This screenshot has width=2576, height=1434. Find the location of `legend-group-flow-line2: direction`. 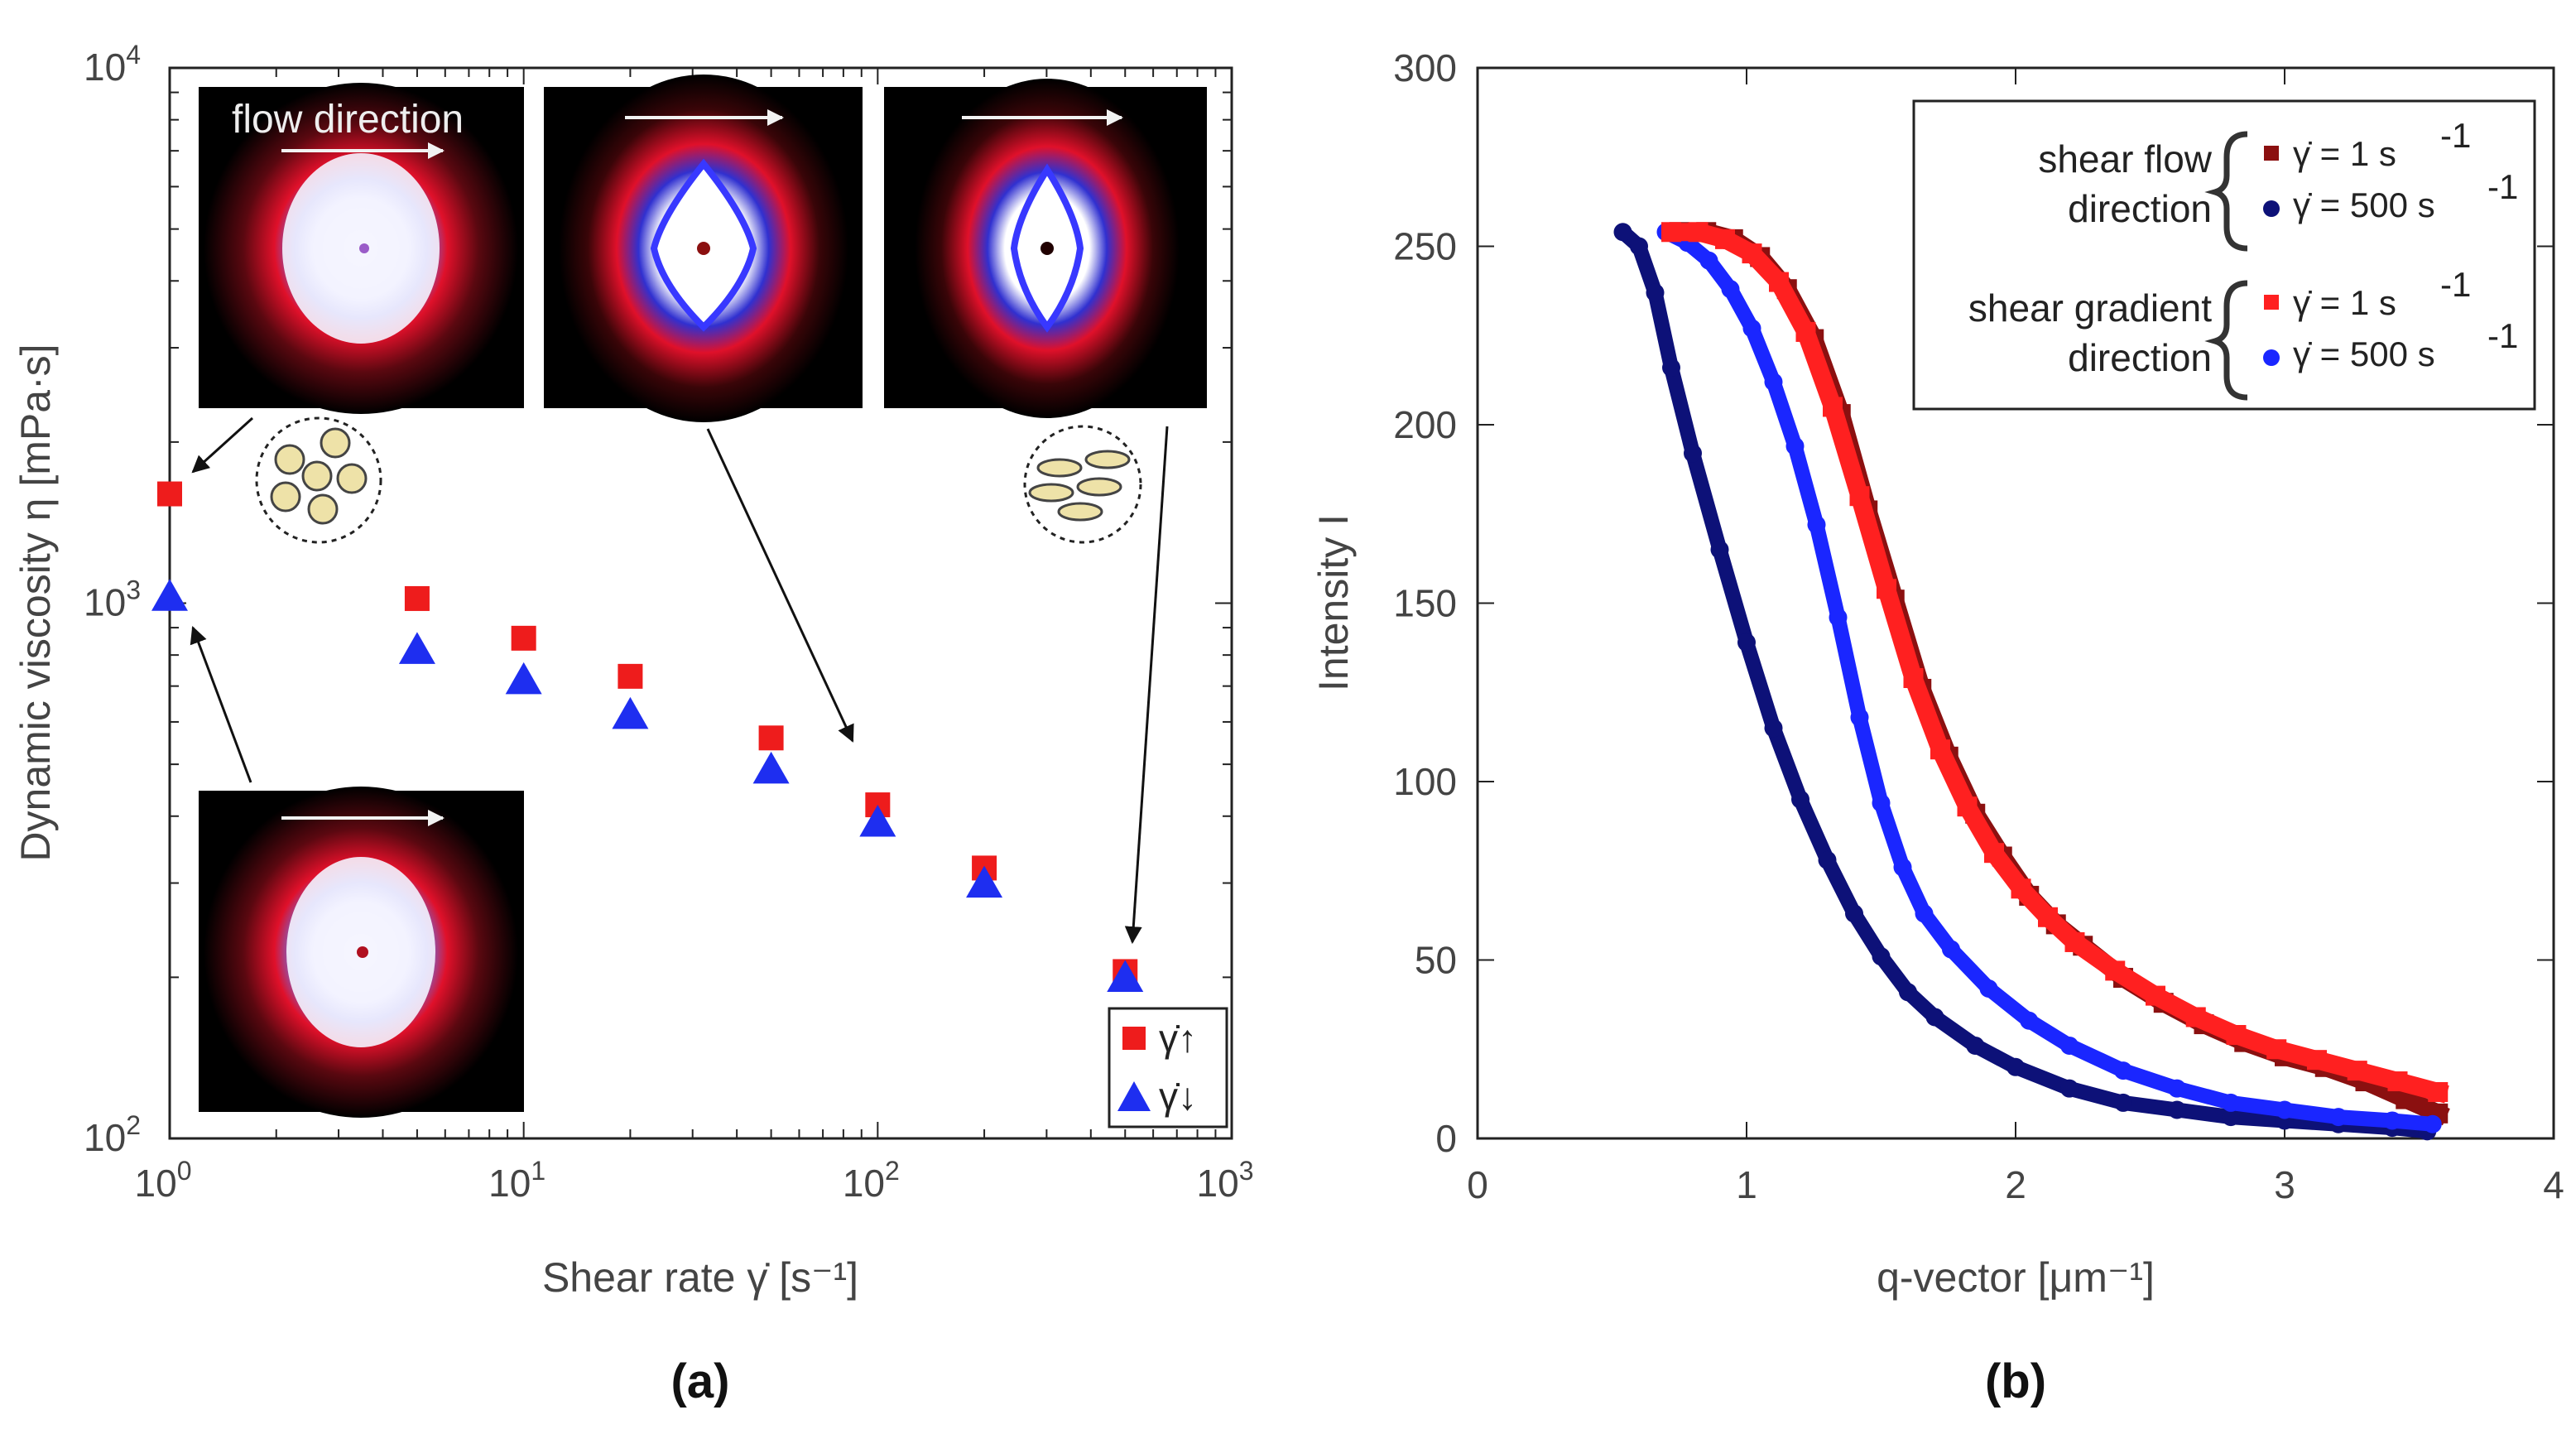

legend-group-flow-line2: direction is located at coordinates (2140, 208).